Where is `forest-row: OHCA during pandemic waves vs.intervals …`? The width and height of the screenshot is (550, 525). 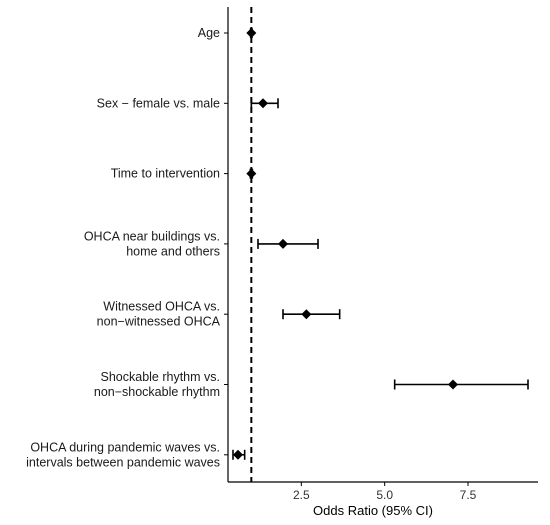
forest-row: OHCA during pandemic waves vs.intervals … is located at coordinates (136, 454).